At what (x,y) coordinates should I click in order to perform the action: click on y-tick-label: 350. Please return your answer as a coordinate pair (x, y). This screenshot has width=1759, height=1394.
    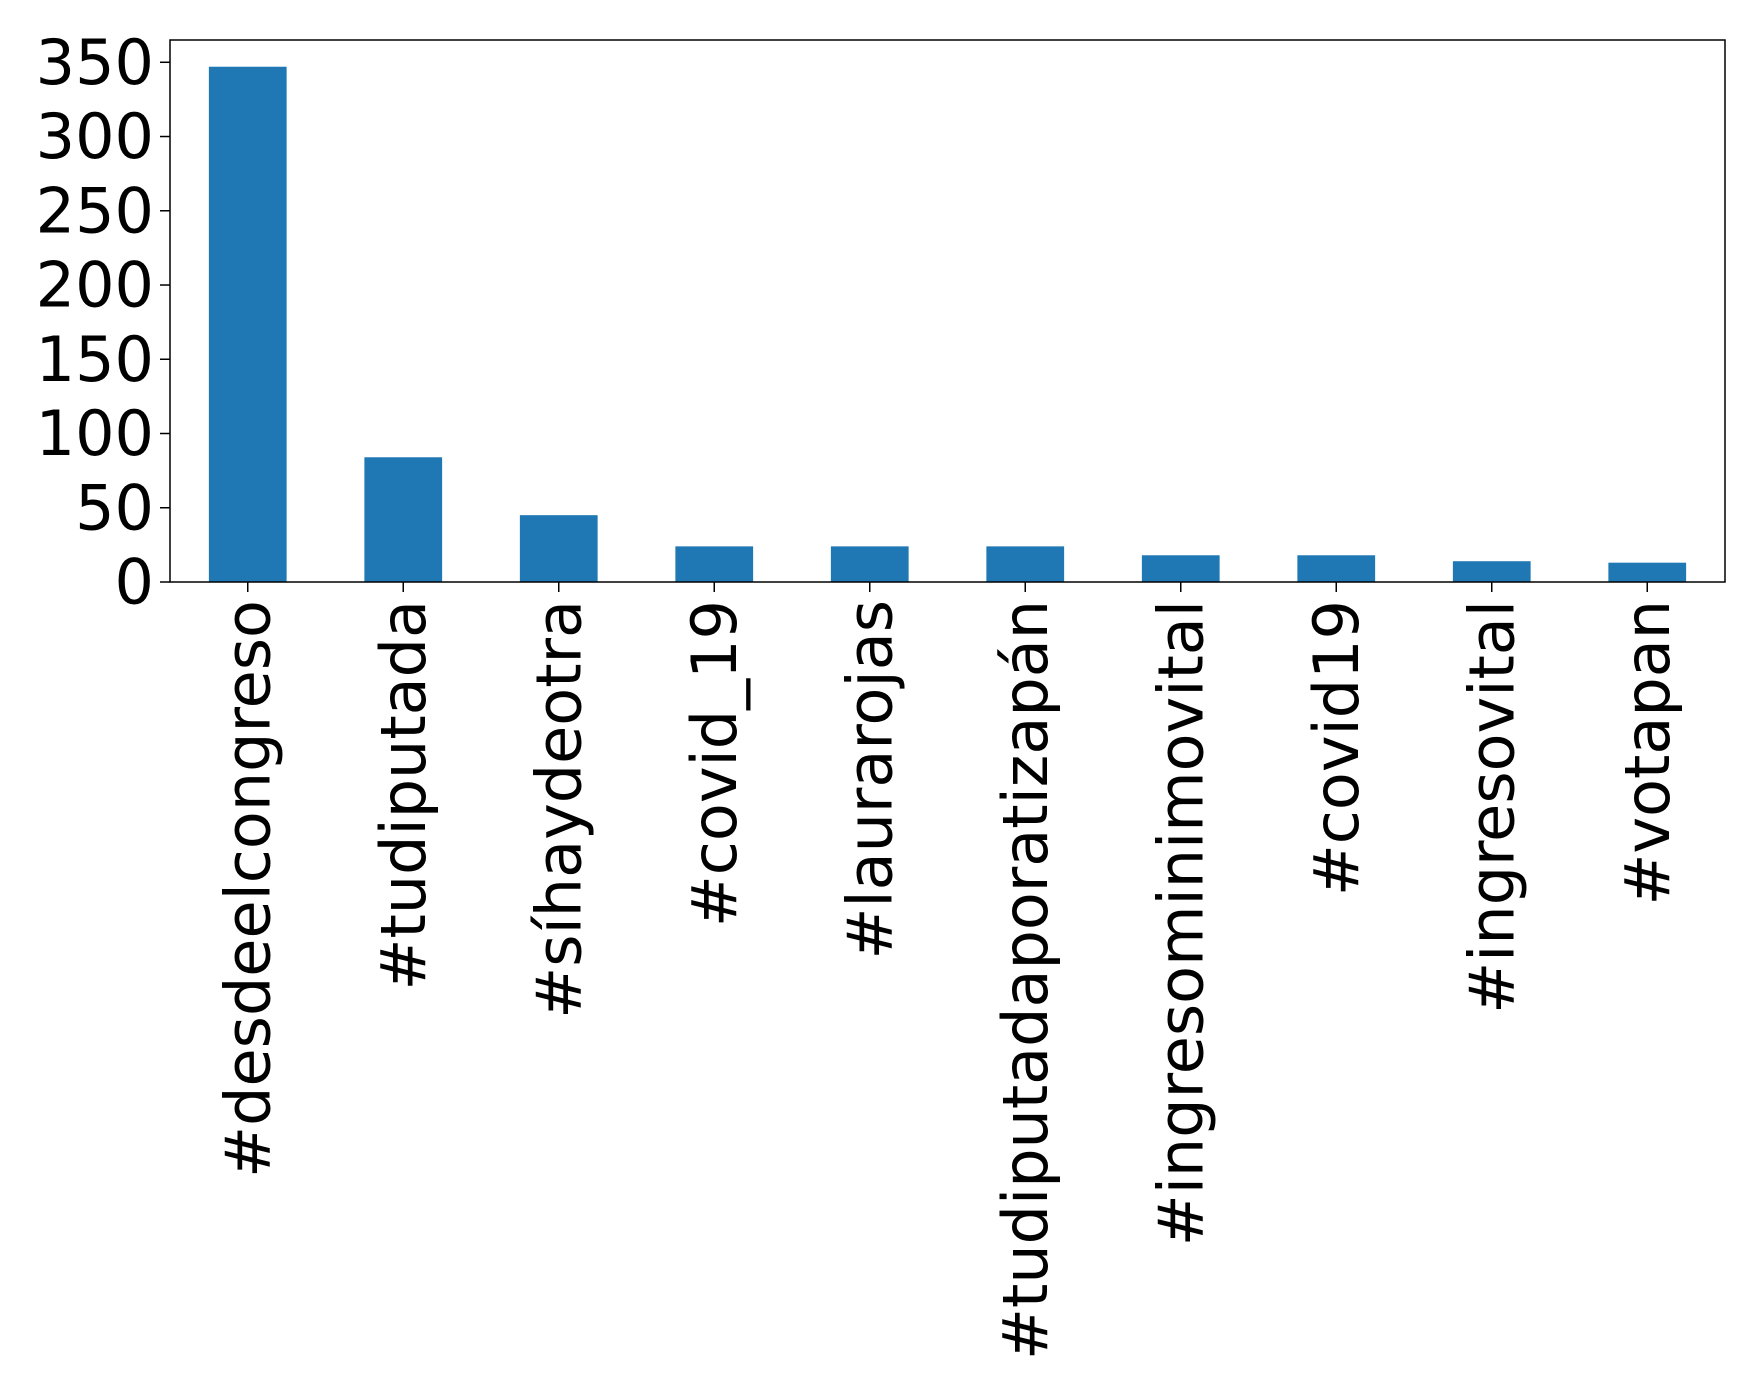
    Looking at the image, I should click on (95, 62).